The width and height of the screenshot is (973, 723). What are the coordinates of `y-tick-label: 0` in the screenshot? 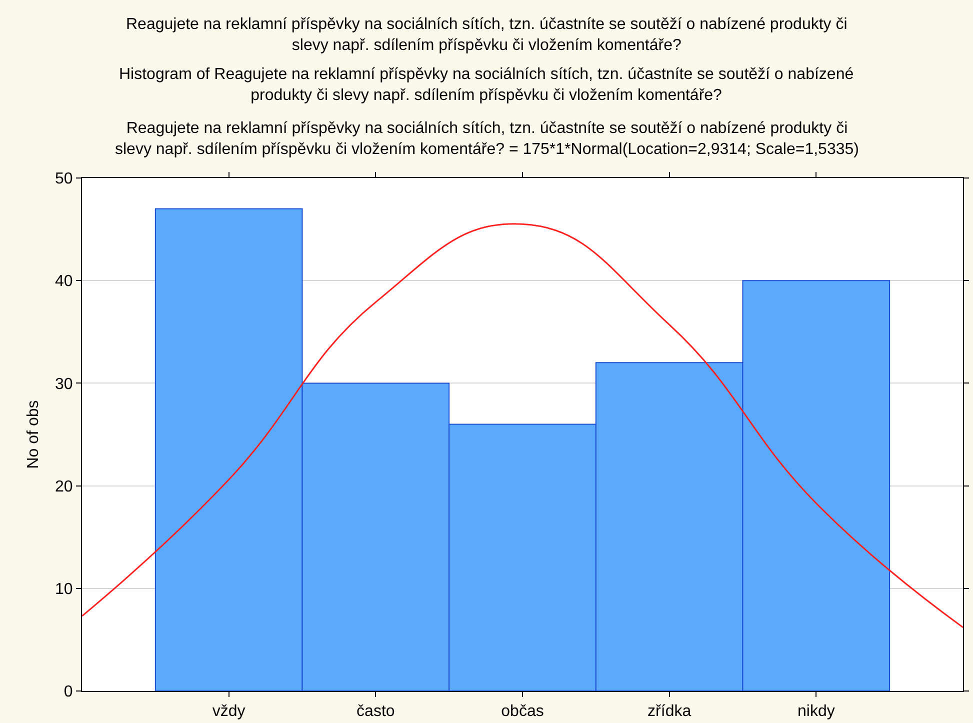 It's located at (68, 692).